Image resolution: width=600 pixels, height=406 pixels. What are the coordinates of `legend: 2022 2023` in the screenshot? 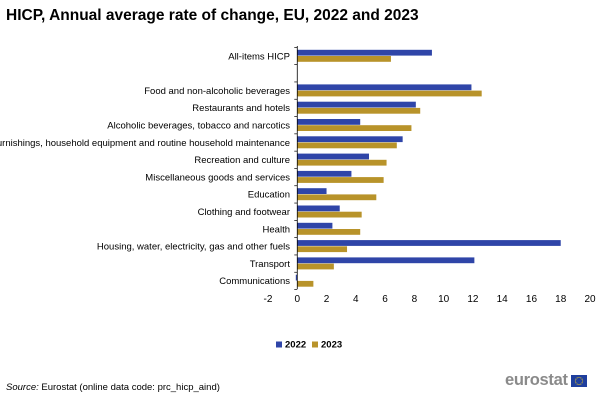 It's located at (309, 345).